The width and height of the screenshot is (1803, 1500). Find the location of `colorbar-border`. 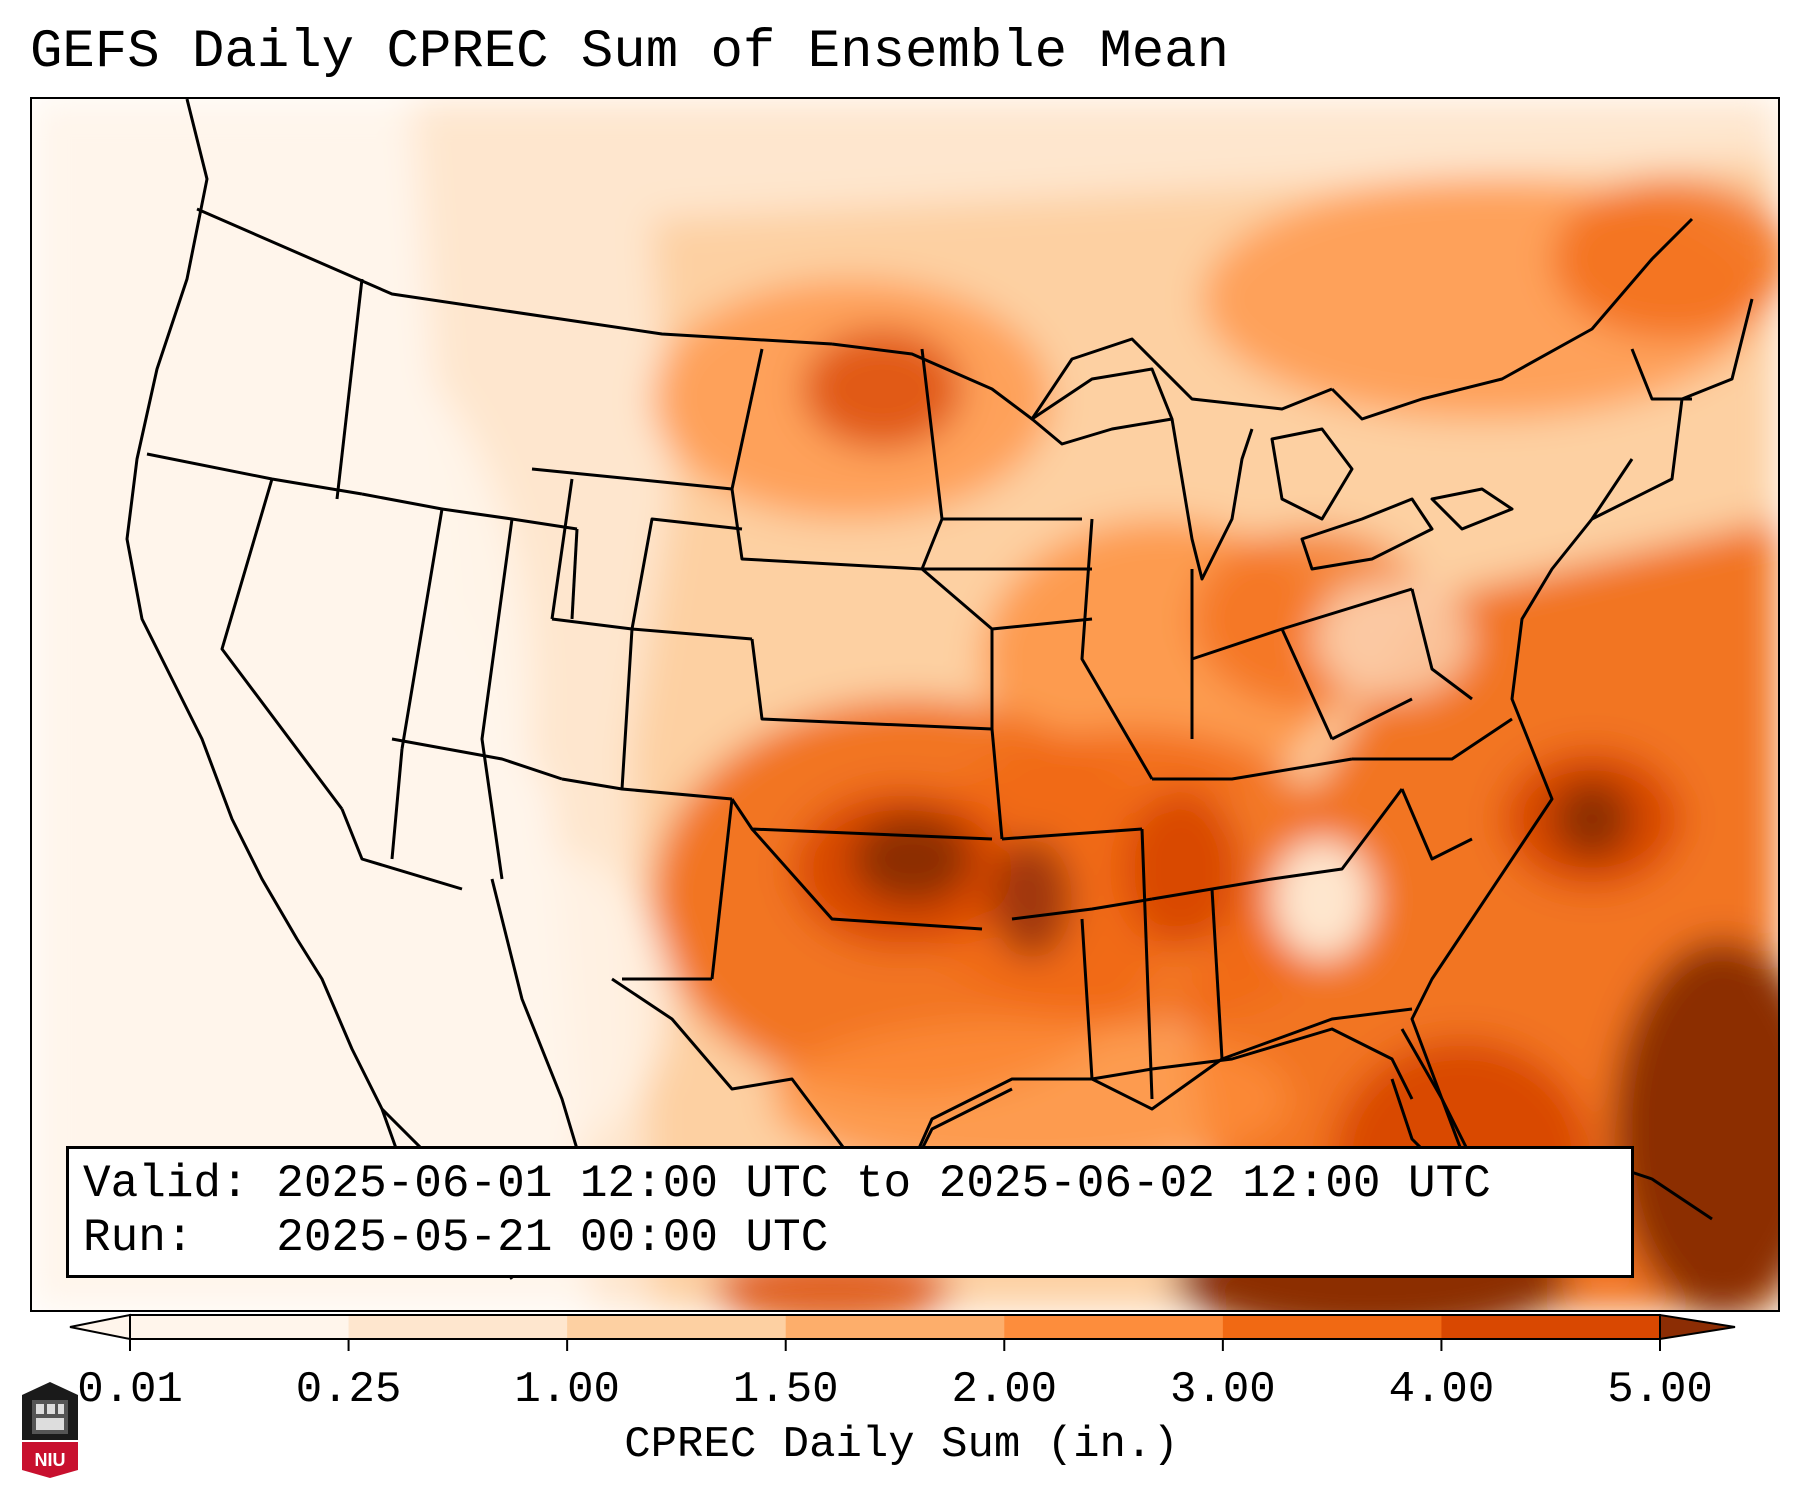

colorbar-border is located at coordinates (895, 1327).